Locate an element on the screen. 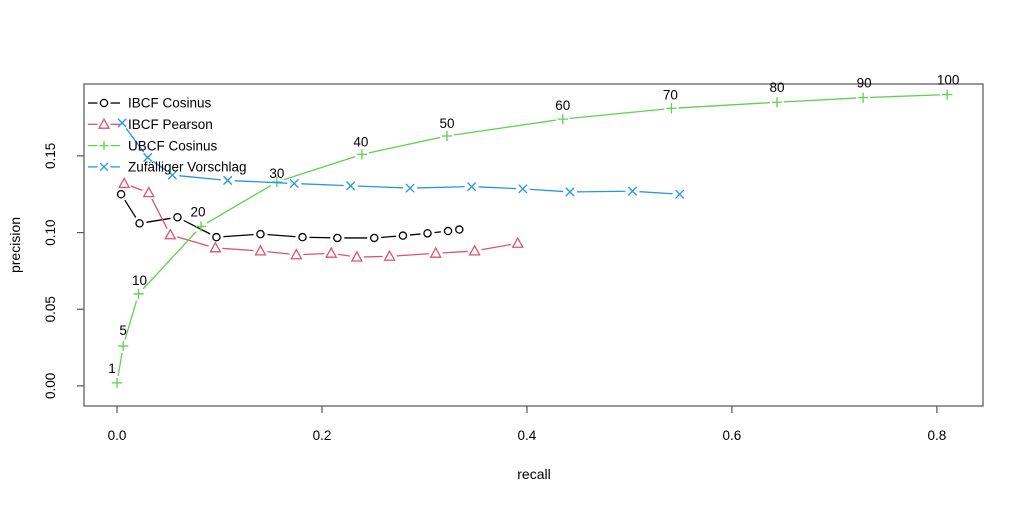 The image size is (1024, 512). legend-item-label: Zufälliger Vorschlag is located at coordinates (187, 167).